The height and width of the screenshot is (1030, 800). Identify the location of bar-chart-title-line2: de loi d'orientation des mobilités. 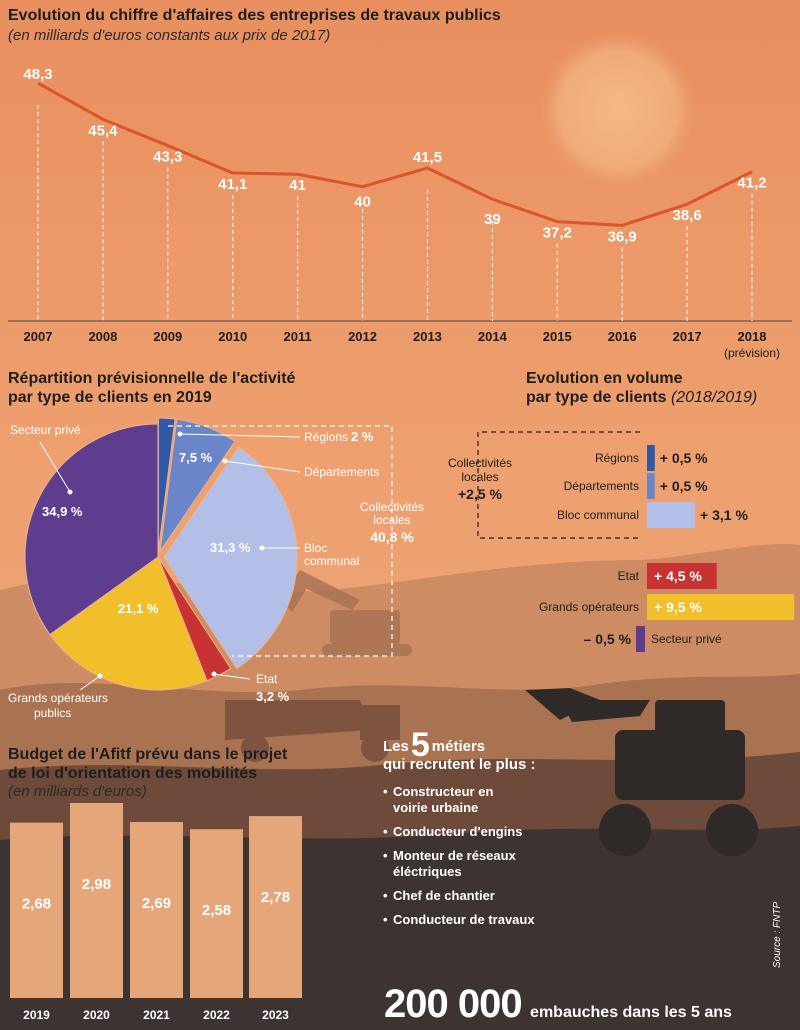
(133, 773).